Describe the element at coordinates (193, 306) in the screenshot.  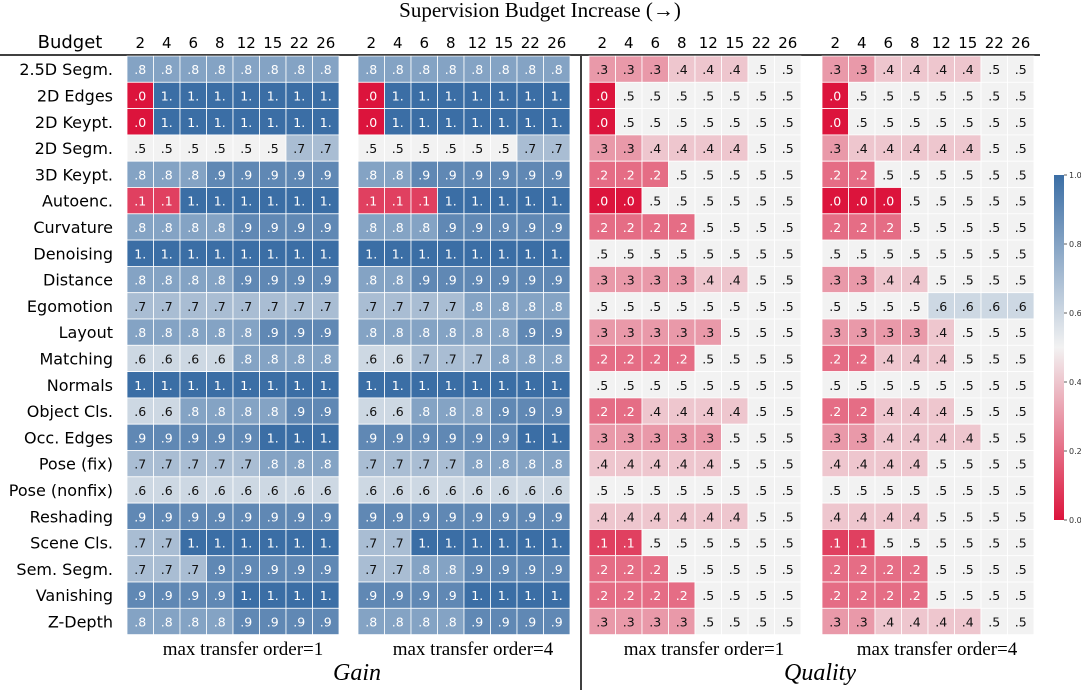
I see `cell-value-label: .7` at that location.